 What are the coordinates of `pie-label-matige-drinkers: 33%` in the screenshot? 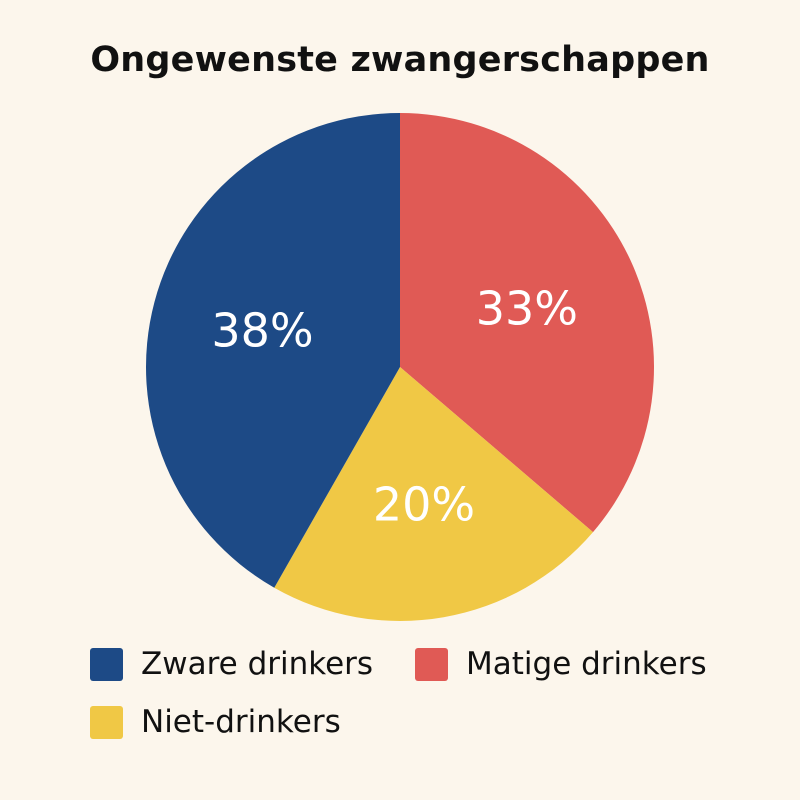 It's located at (527, 309).